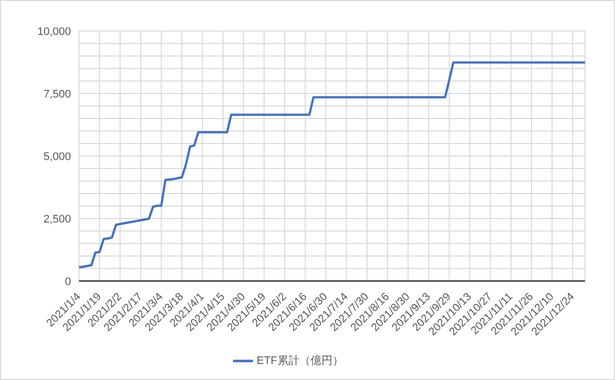  Describe the element at coordinates (57, 94) in the screenshot. I see `y-tick-label: 7,500` at that location.